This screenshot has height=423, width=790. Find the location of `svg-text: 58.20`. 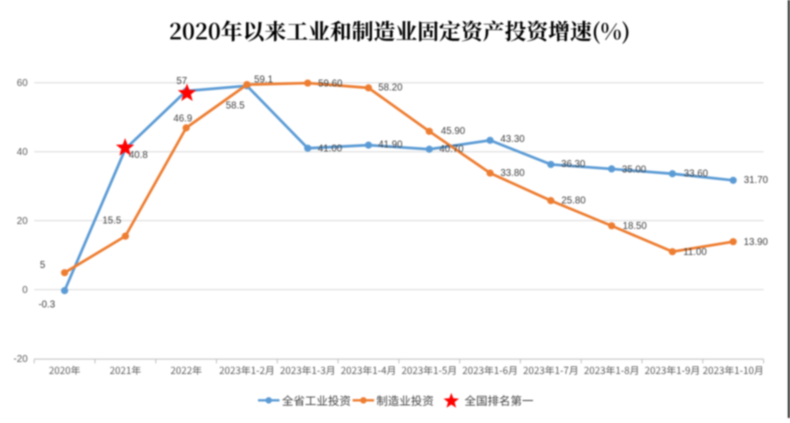

svg-text: 58.20 is located at coordinates (390, 87).